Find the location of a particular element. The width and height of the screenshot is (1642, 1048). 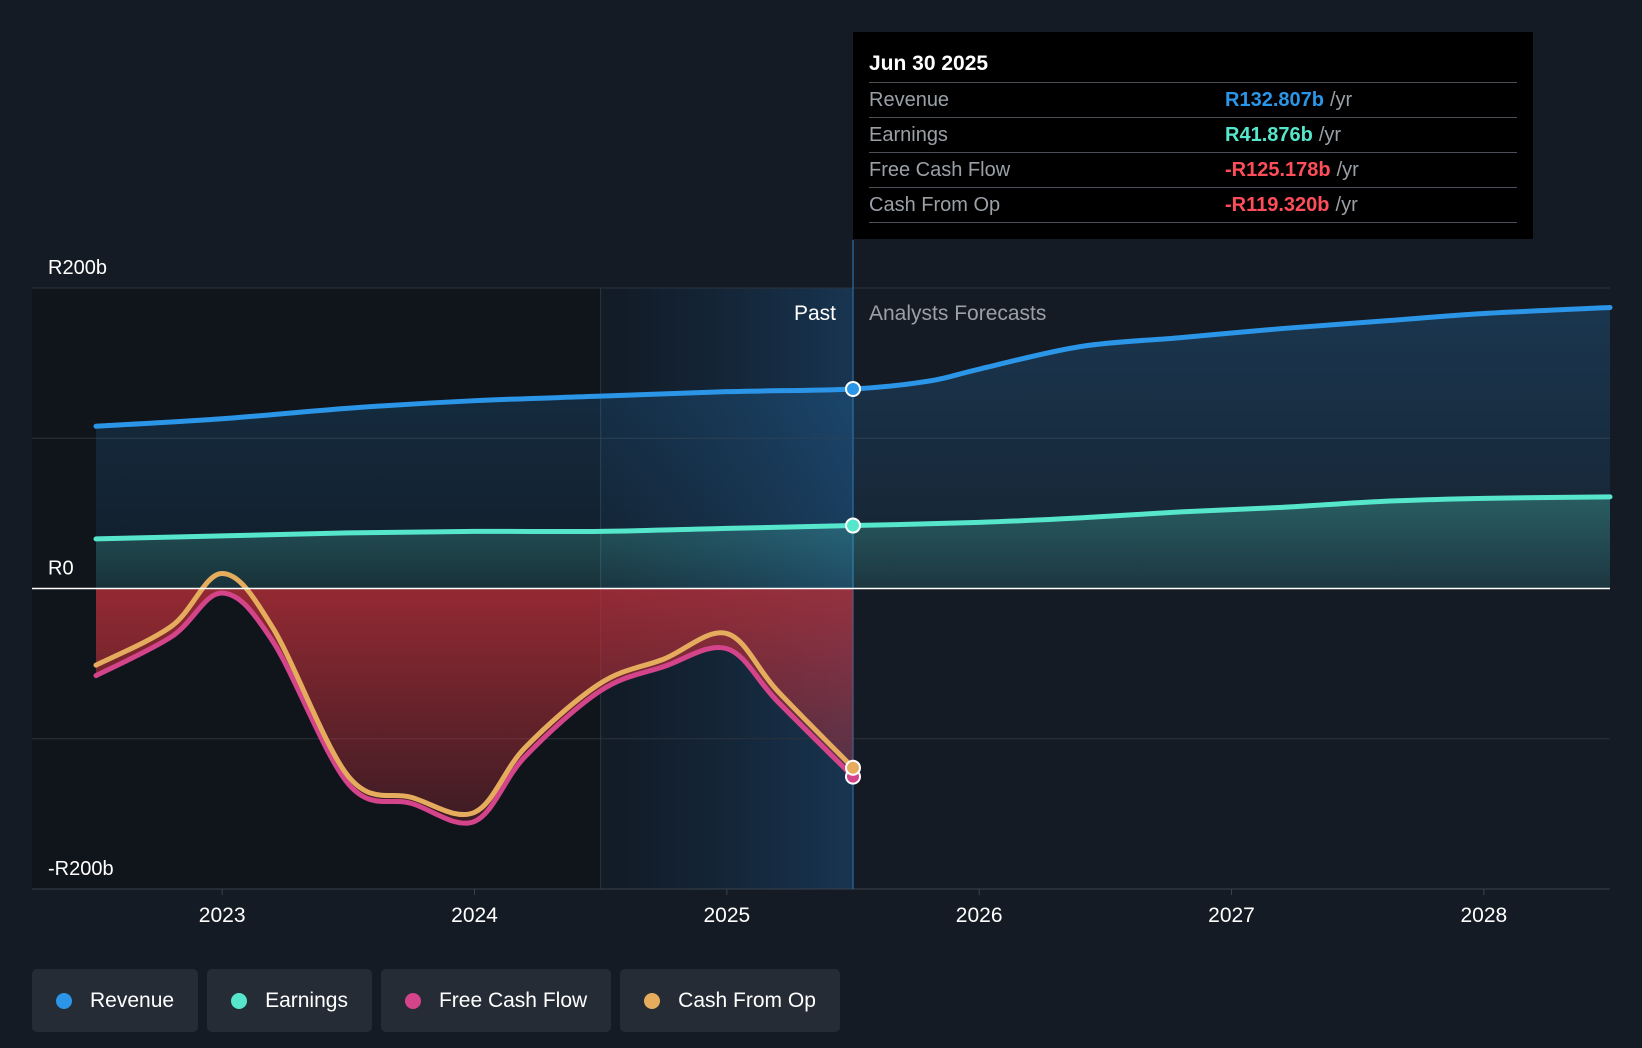

legend-cash-from-op: Cash From Op is located at coordinates (730, 1000).